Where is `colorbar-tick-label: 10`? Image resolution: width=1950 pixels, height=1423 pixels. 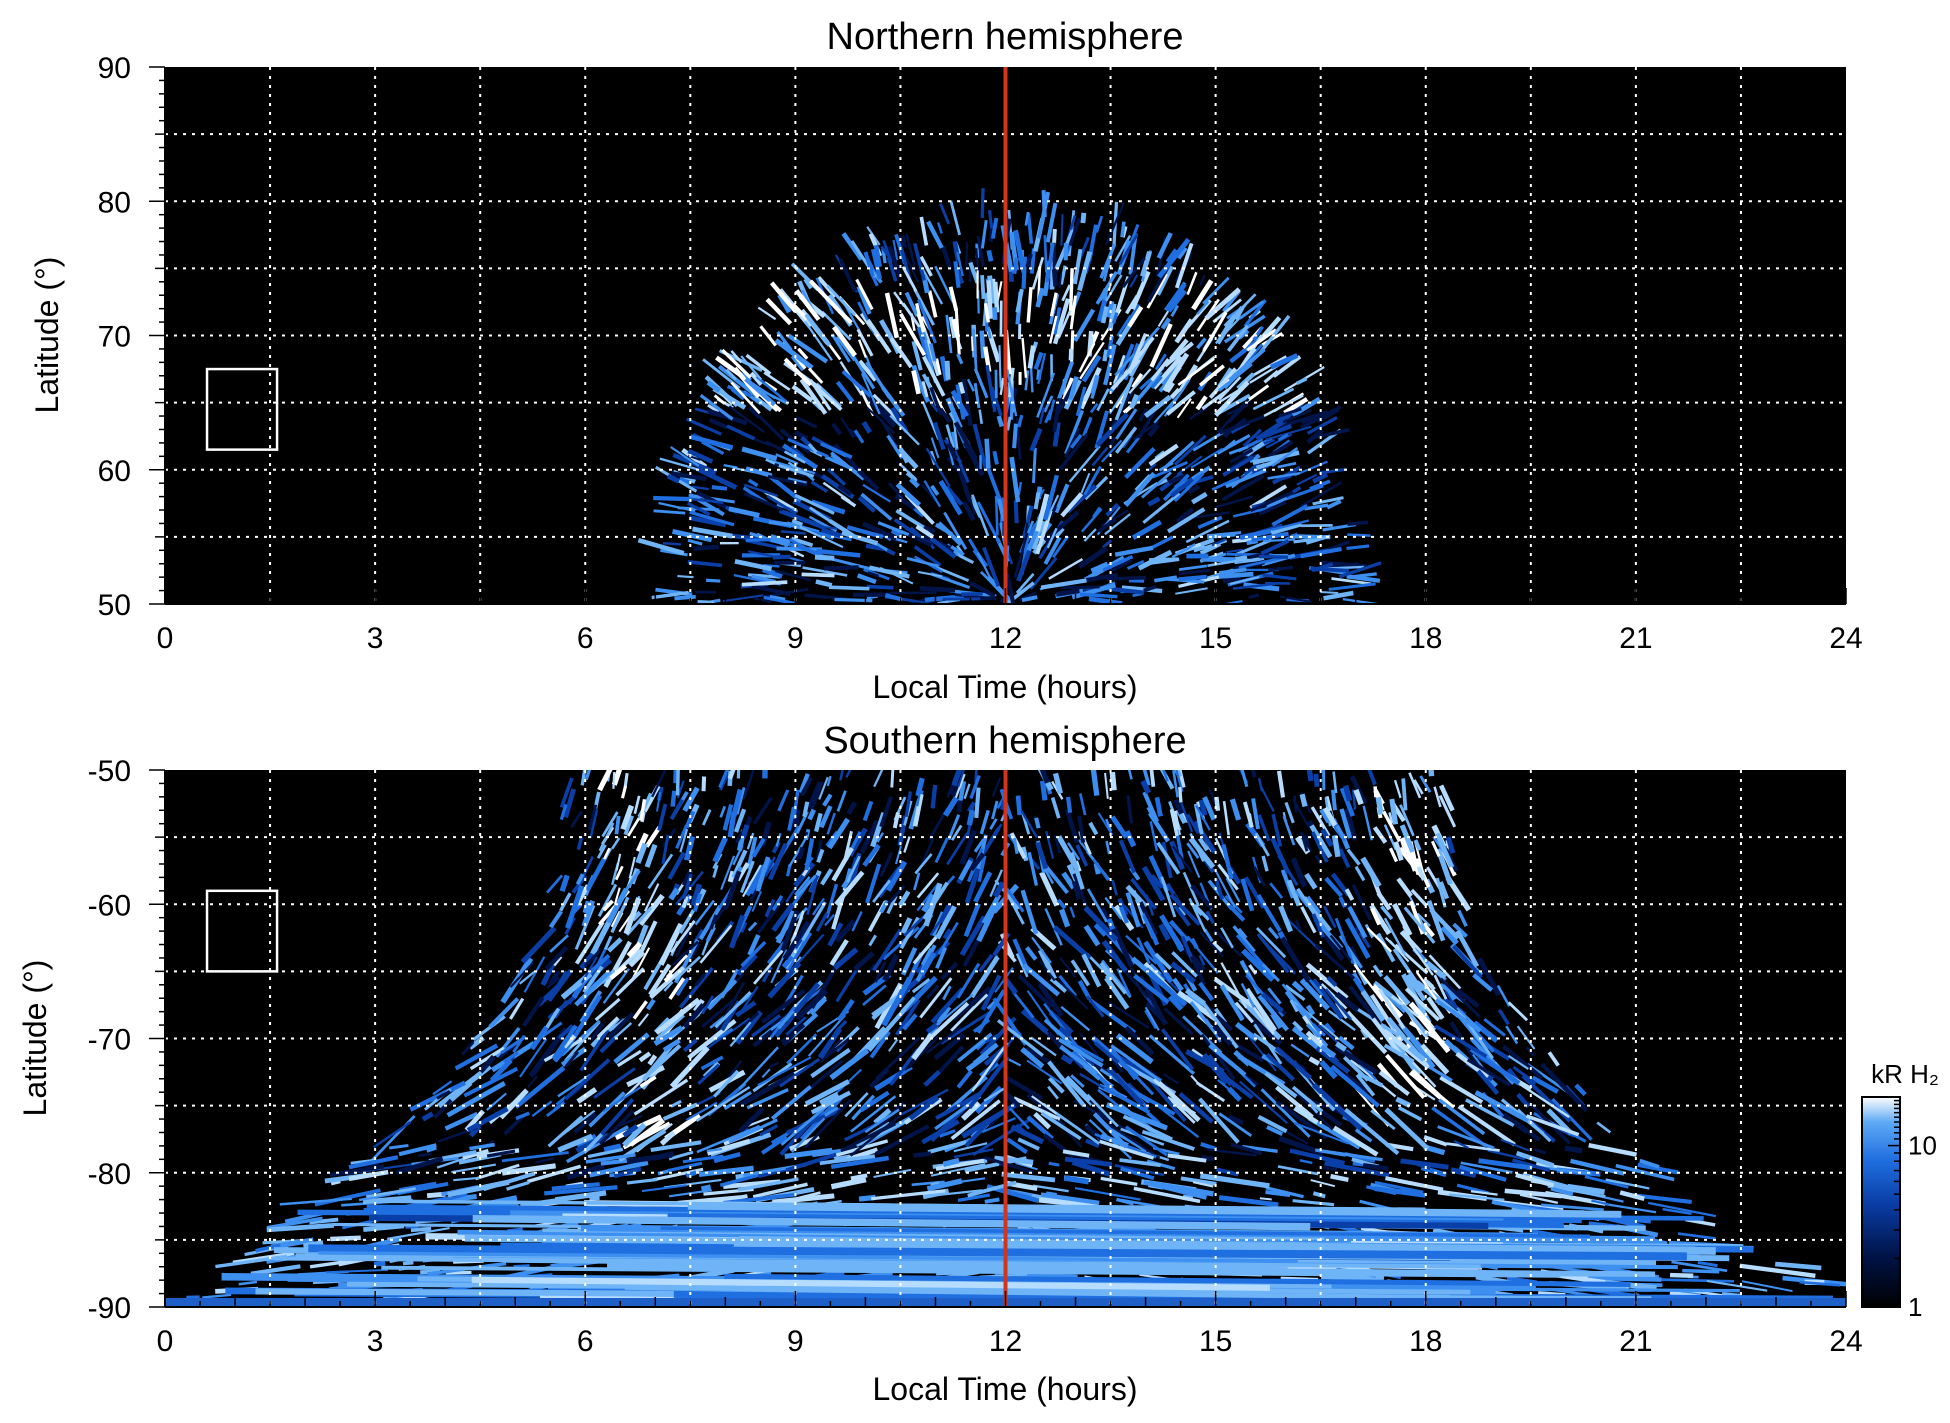
colorbar-tick-label: 10 is located at coordinates (1922, 1146).